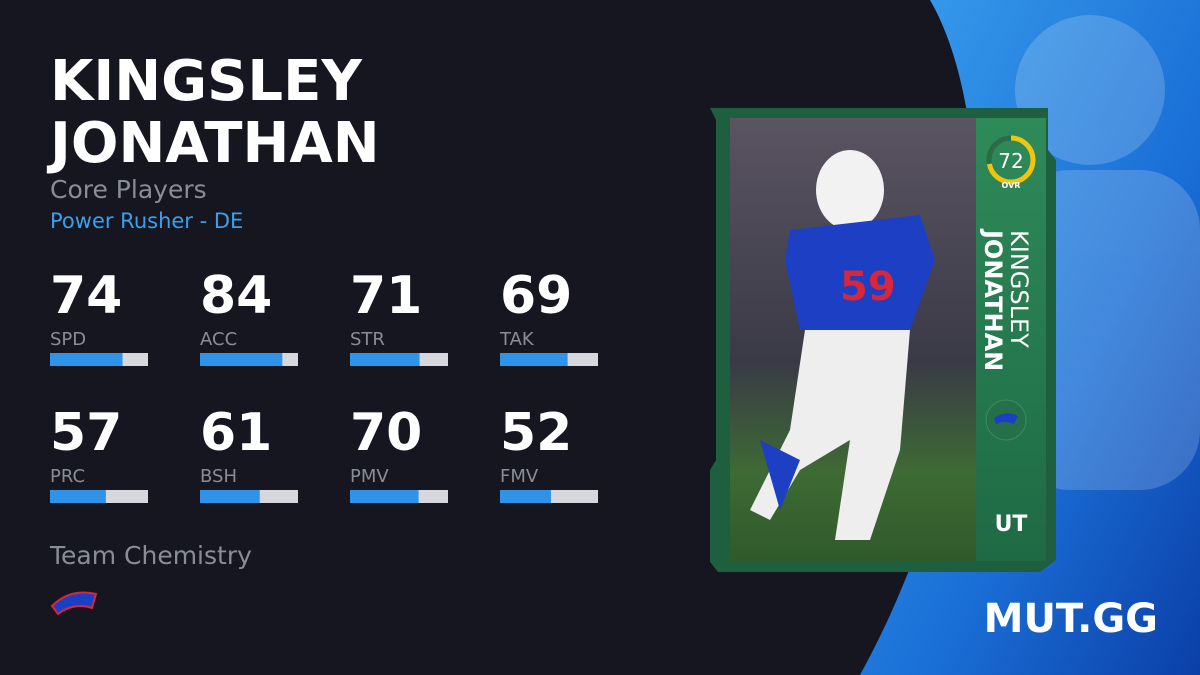 The width and height of the screenshot is (1200, 675). Describe the element at coordinates (1006, 418) in the screenshot. I see `card-team-logo` at that location.